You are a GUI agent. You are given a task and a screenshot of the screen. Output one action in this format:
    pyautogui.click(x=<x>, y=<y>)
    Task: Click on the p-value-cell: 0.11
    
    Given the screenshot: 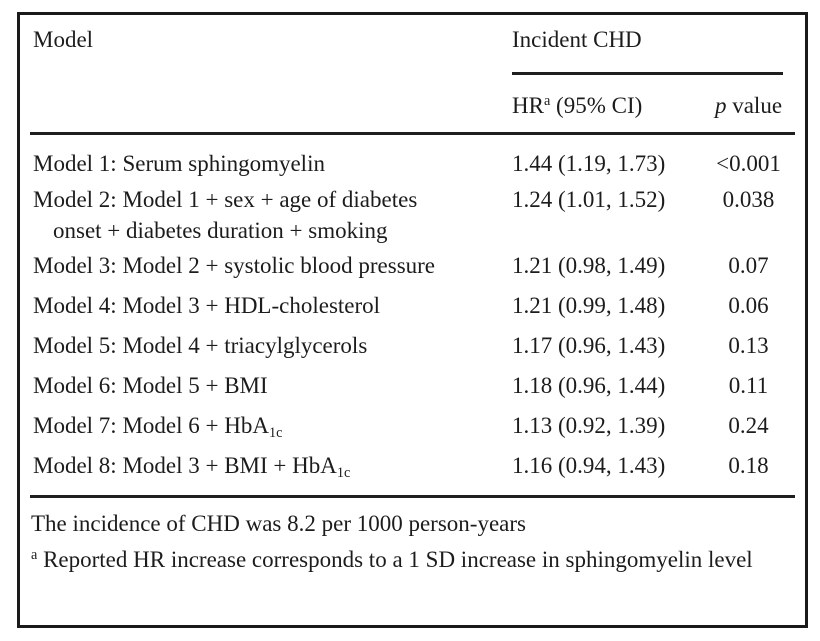 What is the action you would take?
    pyautogui.click(x=748, y=385)
    